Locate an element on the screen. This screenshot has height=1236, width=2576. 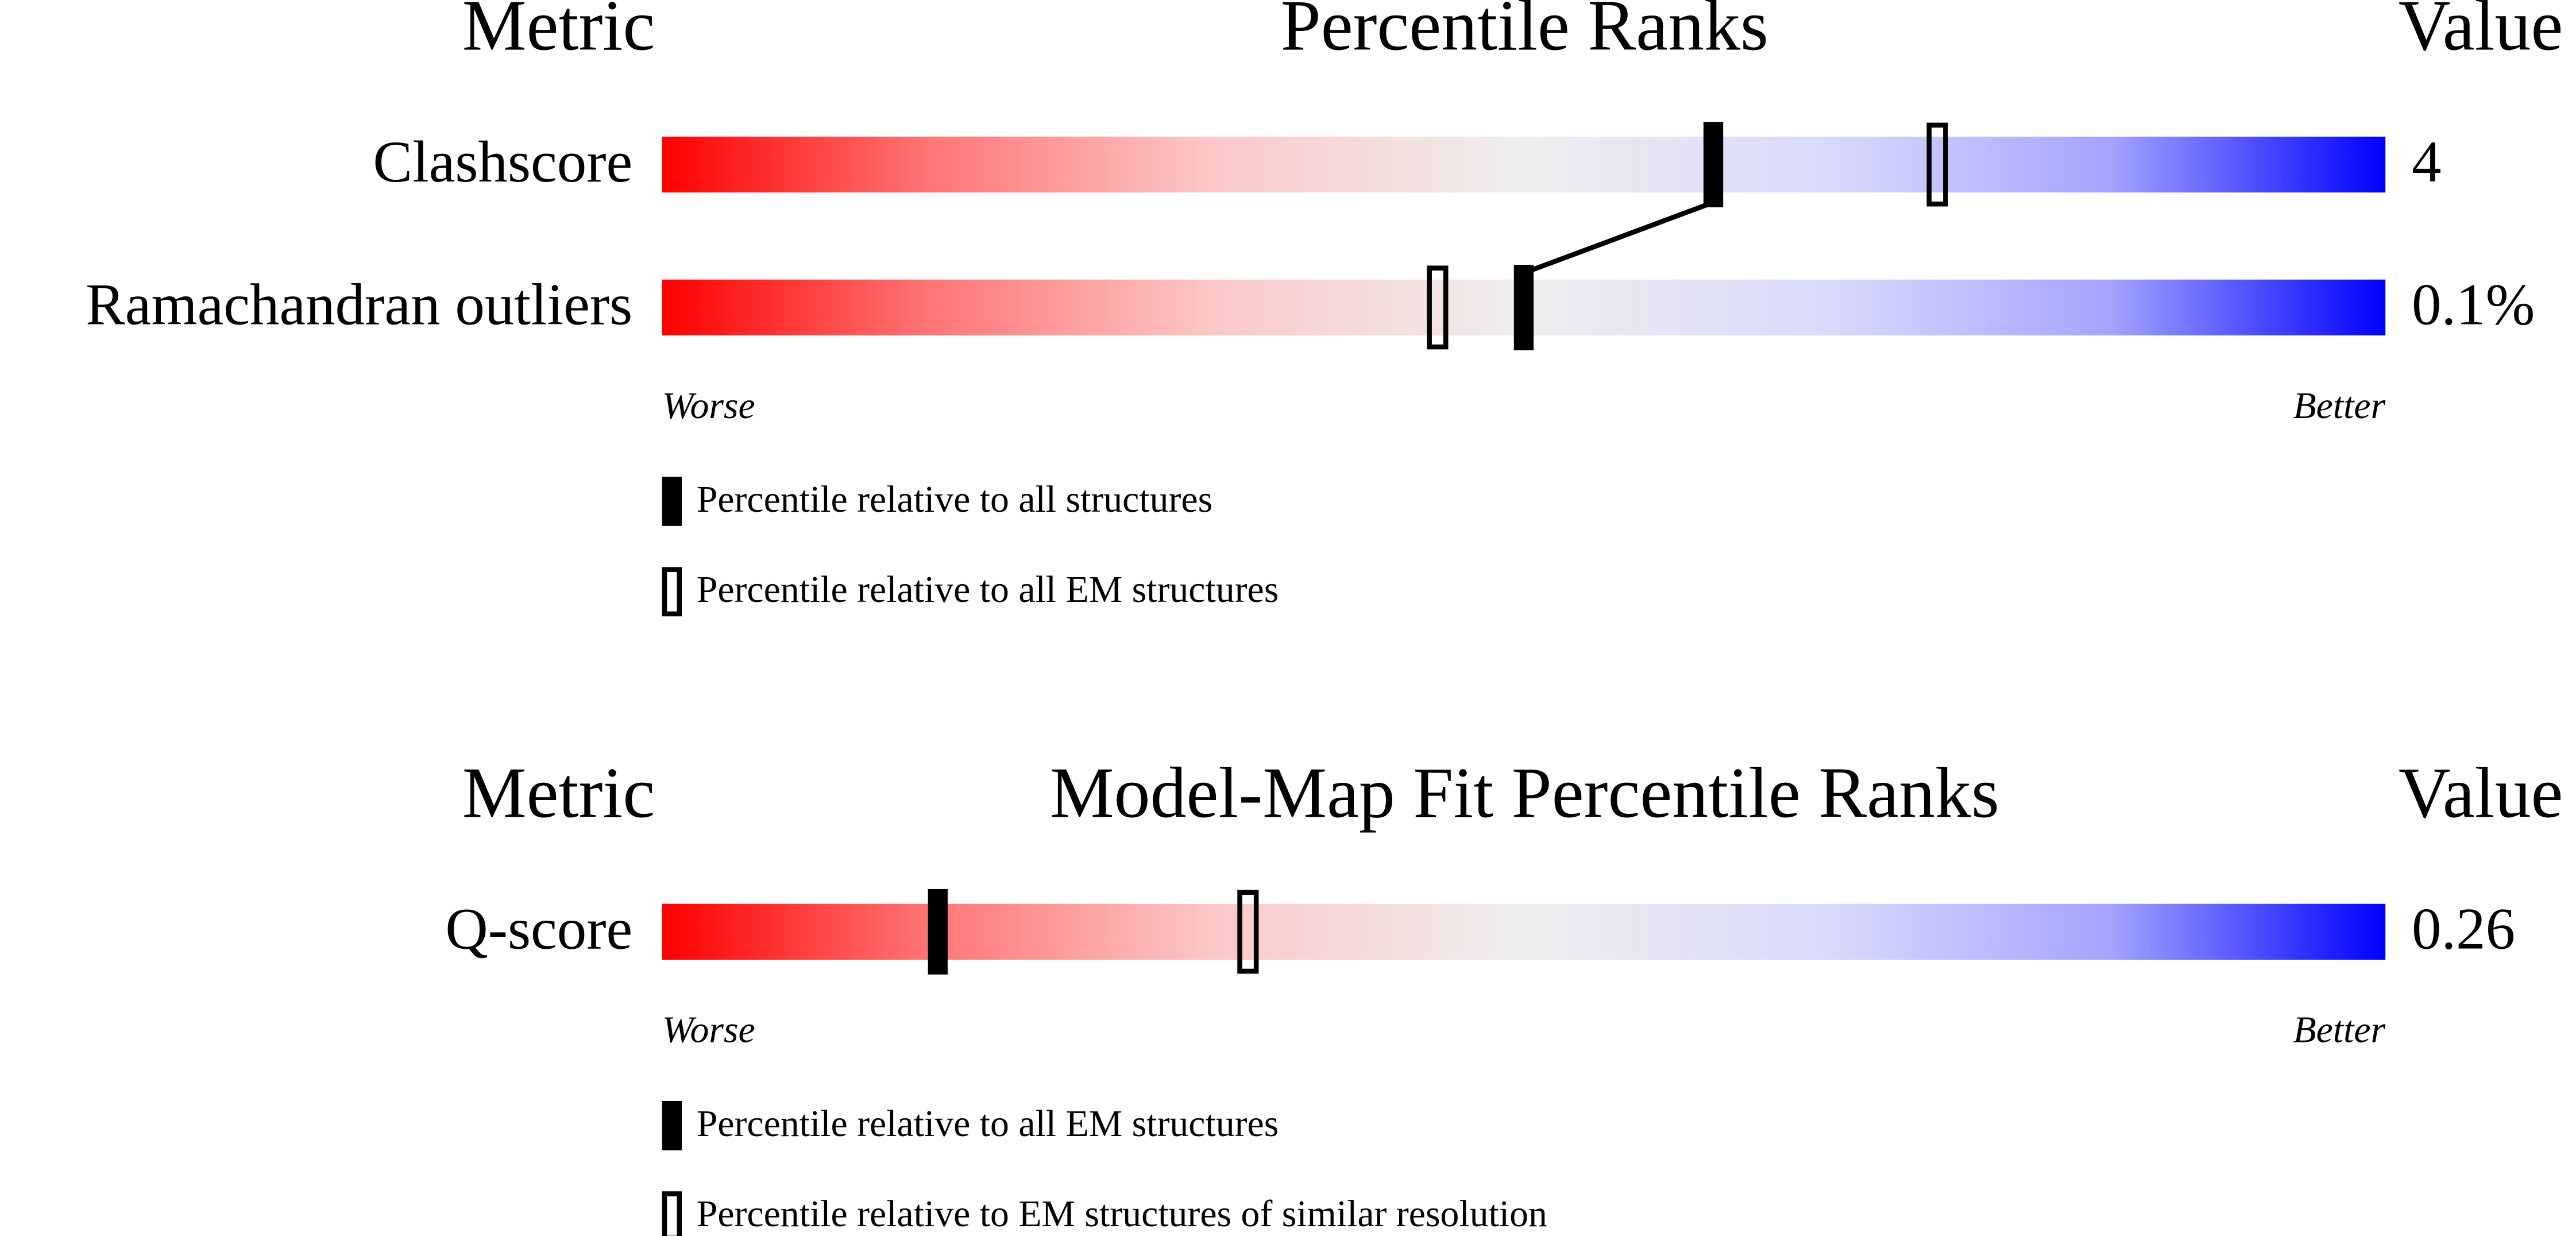
metric-label: Ramachandran outliers is located at coordinates (359, 305).